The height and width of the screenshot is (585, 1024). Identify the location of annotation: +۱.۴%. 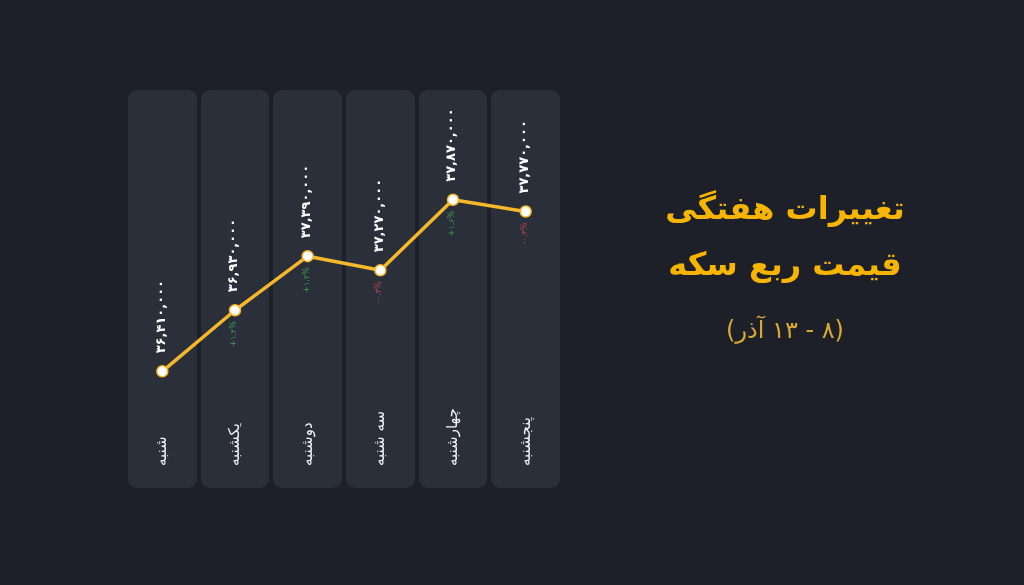
(234, 333).